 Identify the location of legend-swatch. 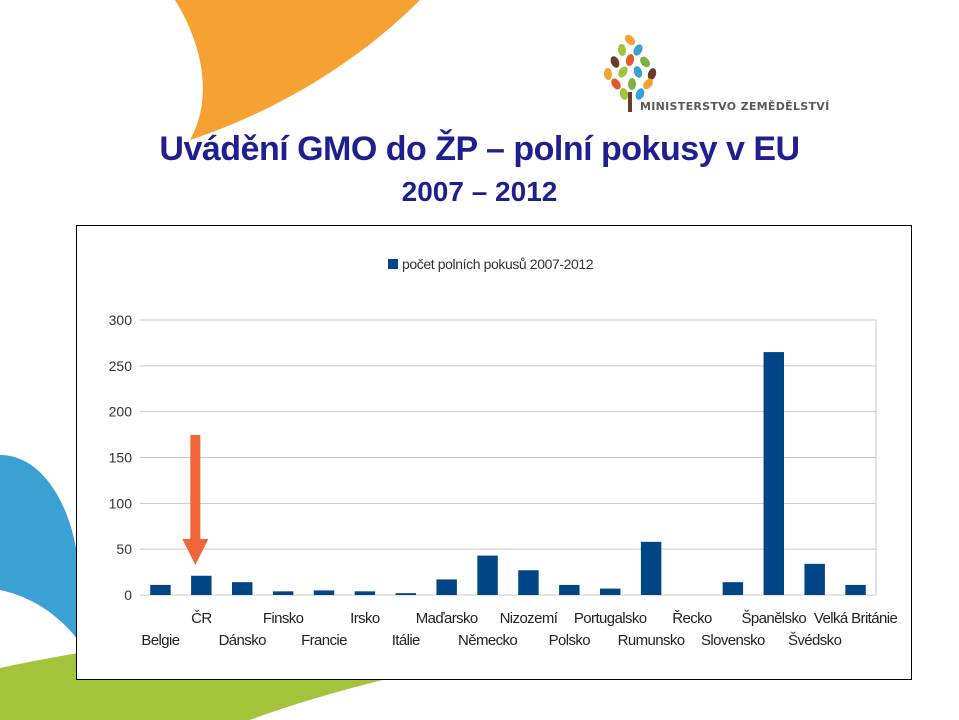
(393, 264).